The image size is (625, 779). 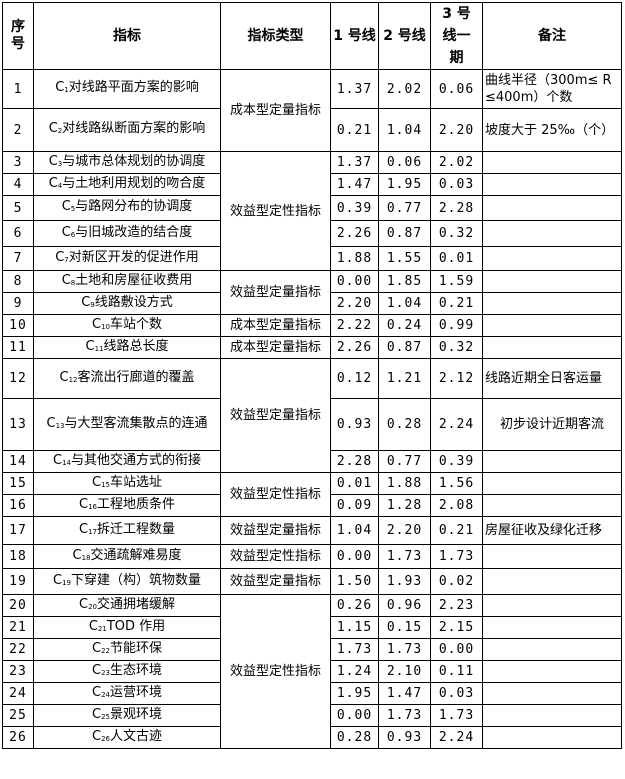 I want to click on indicator-subscript: 25, so click(x=105, y=716).